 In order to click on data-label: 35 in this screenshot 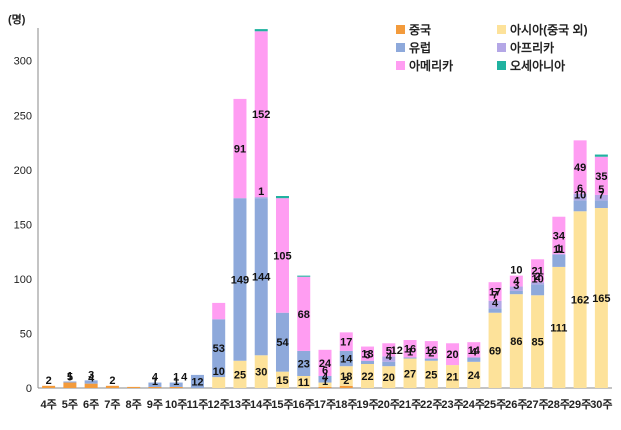, I will do `click(601, 177)`.